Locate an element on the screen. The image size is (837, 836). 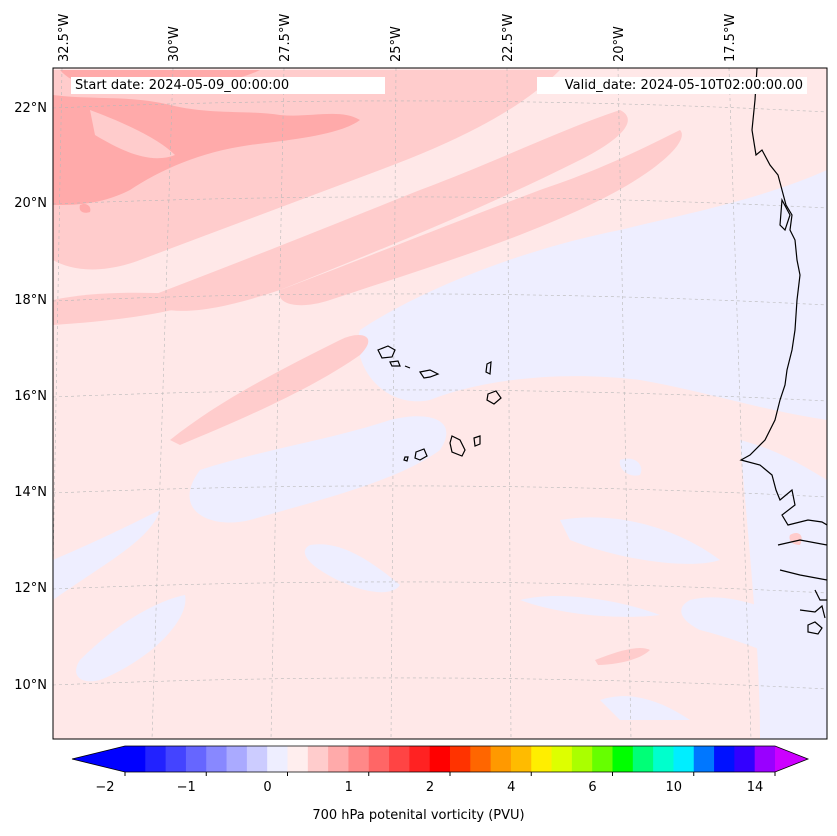
lon-label: 25°W is located at coordinates (396, 44).